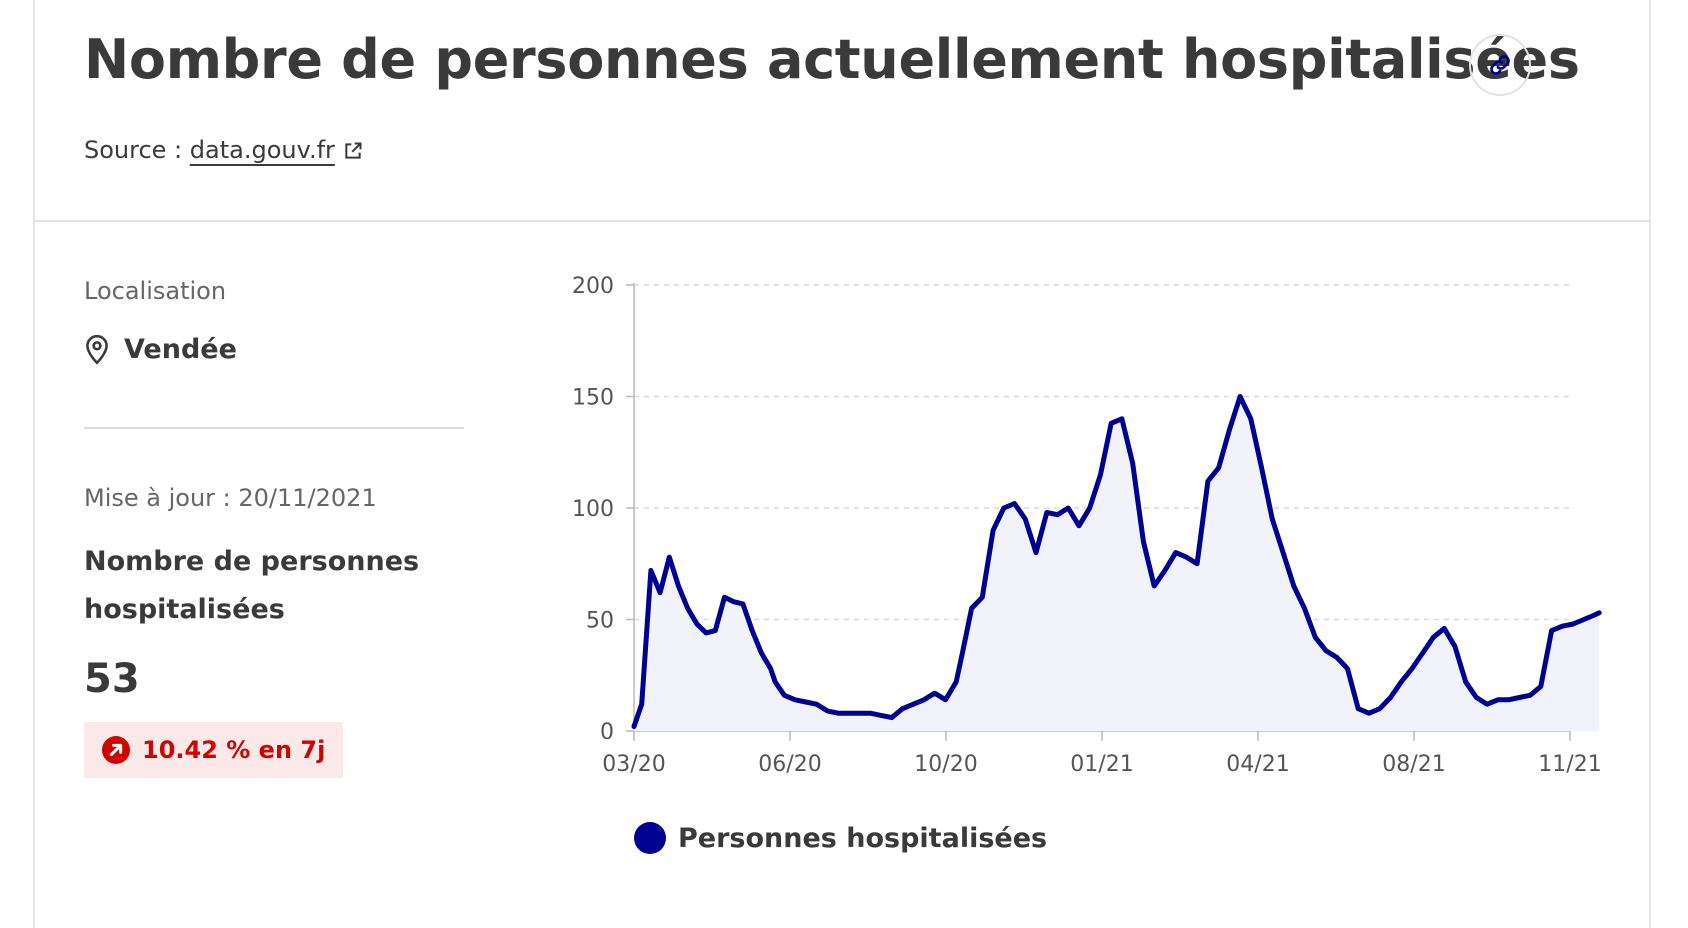 This screenshot has height=928, width=1688. What do you see at coordinates (600, 621) in the screenshot?
I see `y-tick-label: 50` at bounding box center [600, 621].